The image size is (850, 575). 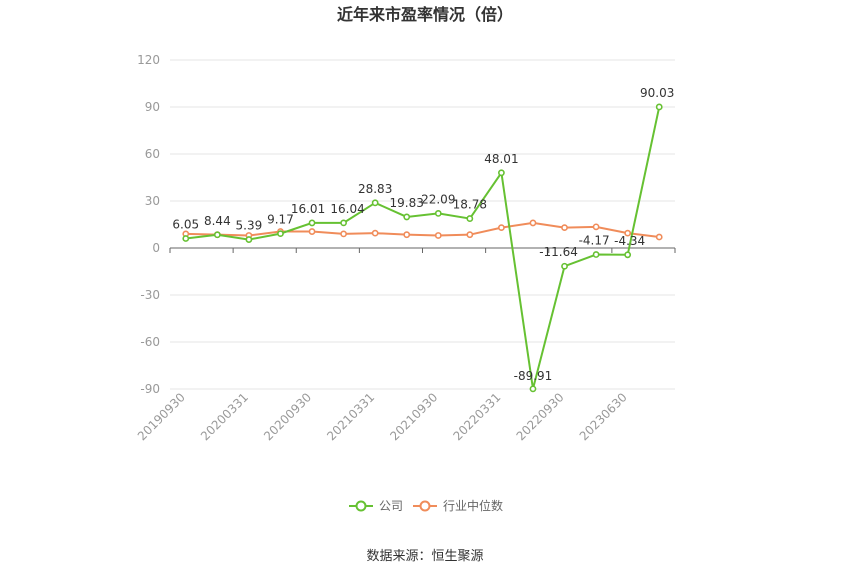 I want to click on industry-median-line, so click(x=422, y=230).